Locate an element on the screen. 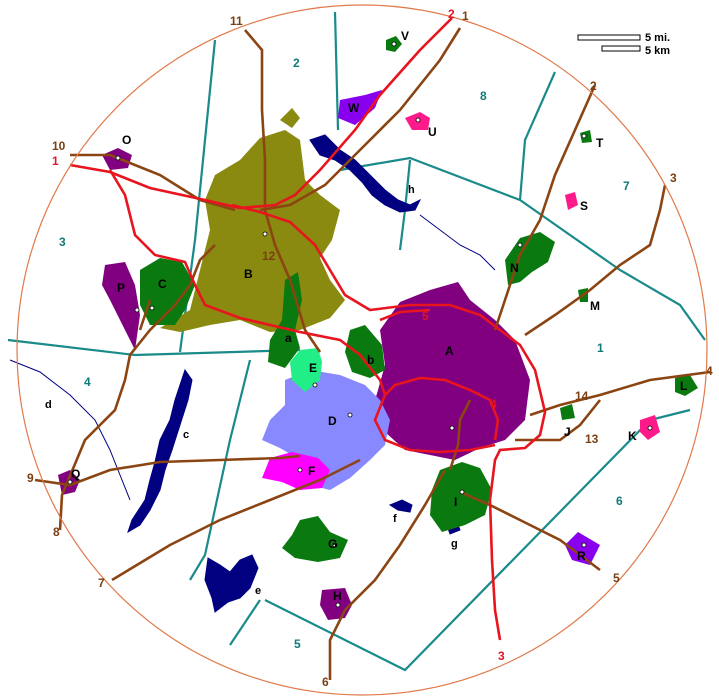  scale-label-km: 5 km is located at coordinates (657, 51).